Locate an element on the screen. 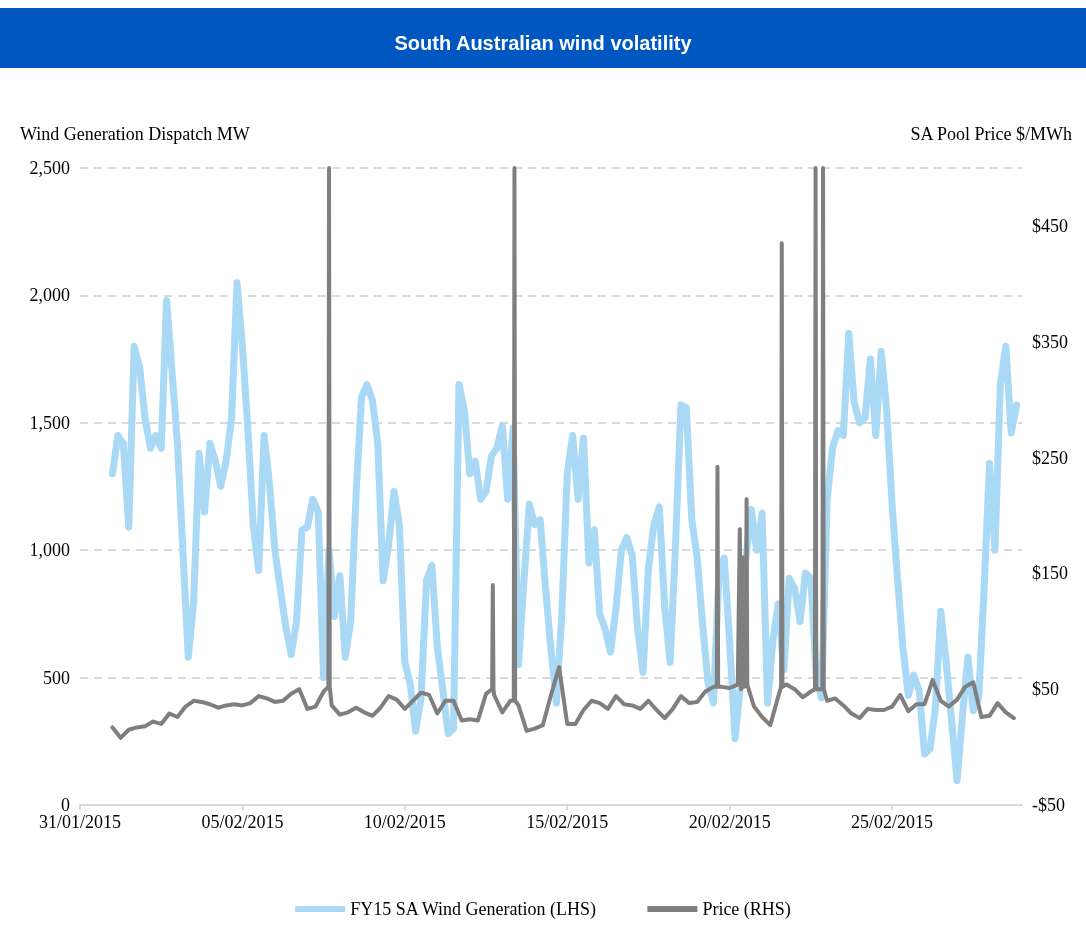  y2-tick-label: $150 is located at coordinates (1050, 573).